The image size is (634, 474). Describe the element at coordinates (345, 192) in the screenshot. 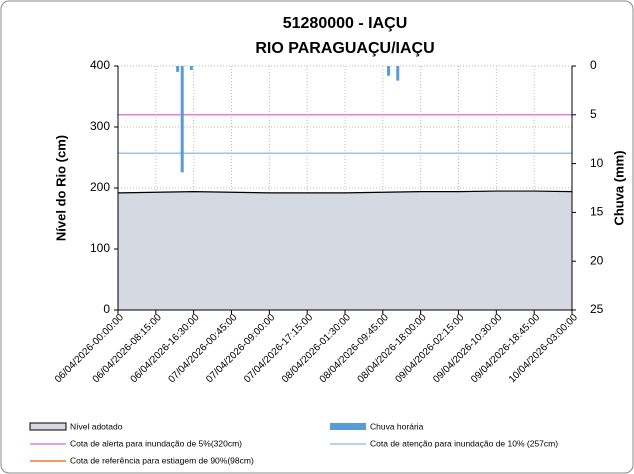

I see `level-line` at that location.